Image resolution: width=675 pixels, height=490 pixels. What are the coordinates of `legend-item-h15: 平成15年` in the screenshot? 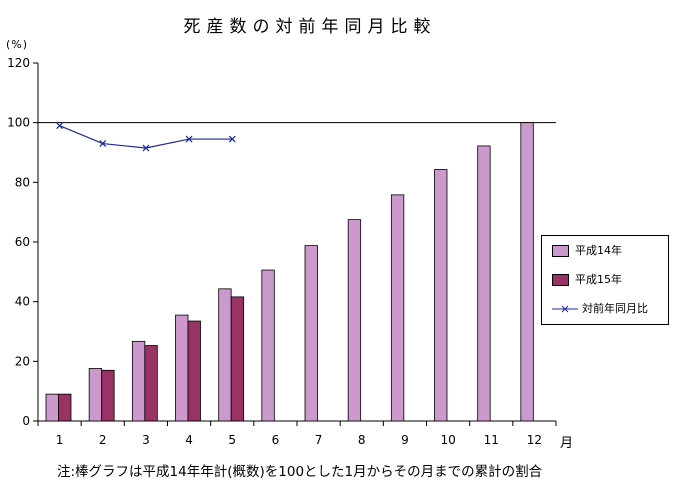 It's located at (587, 280).